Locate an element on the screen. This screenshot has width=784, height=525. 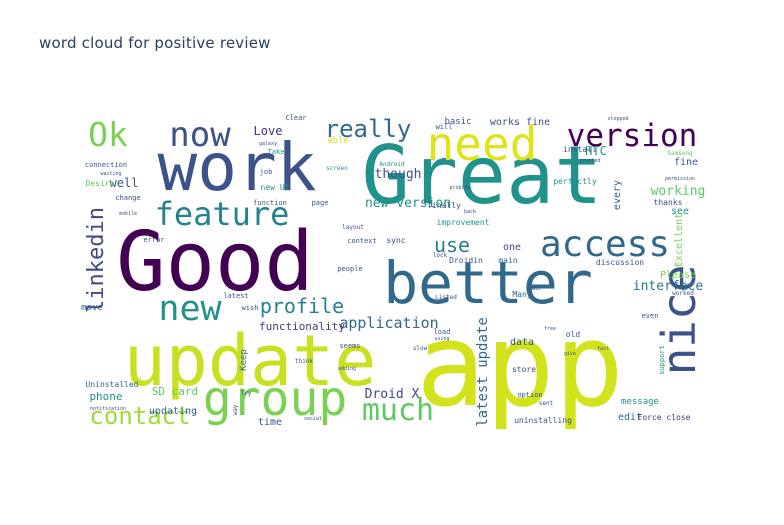
word-layout: layout is located at coordinates (353, 227).